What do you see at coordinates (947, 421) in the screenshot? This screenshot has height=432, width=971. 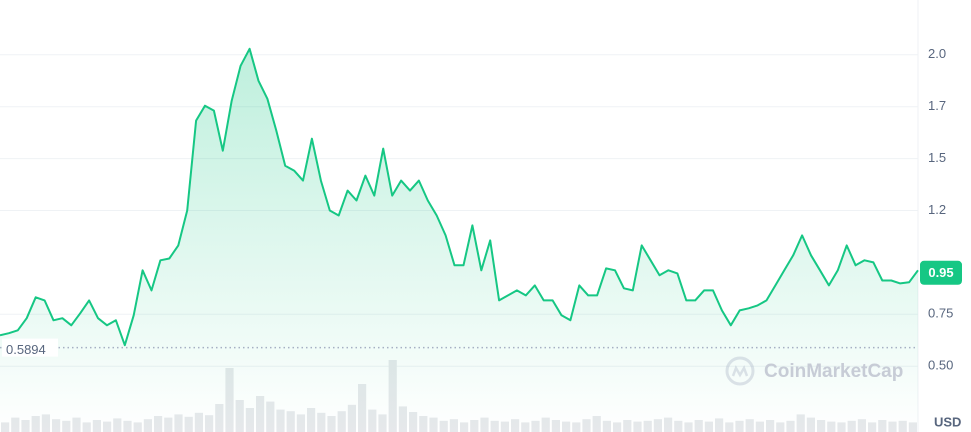 I see `currency-label: USD` at bounding box center [947, 421].